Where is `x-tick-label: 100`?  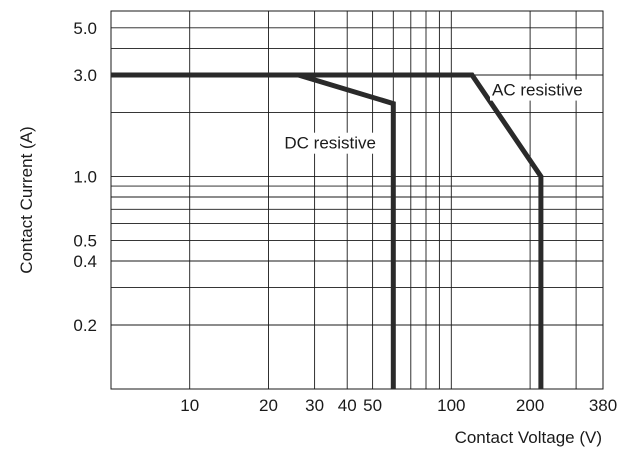
x-tick-label: 100 is located at coordinates (451, 405).